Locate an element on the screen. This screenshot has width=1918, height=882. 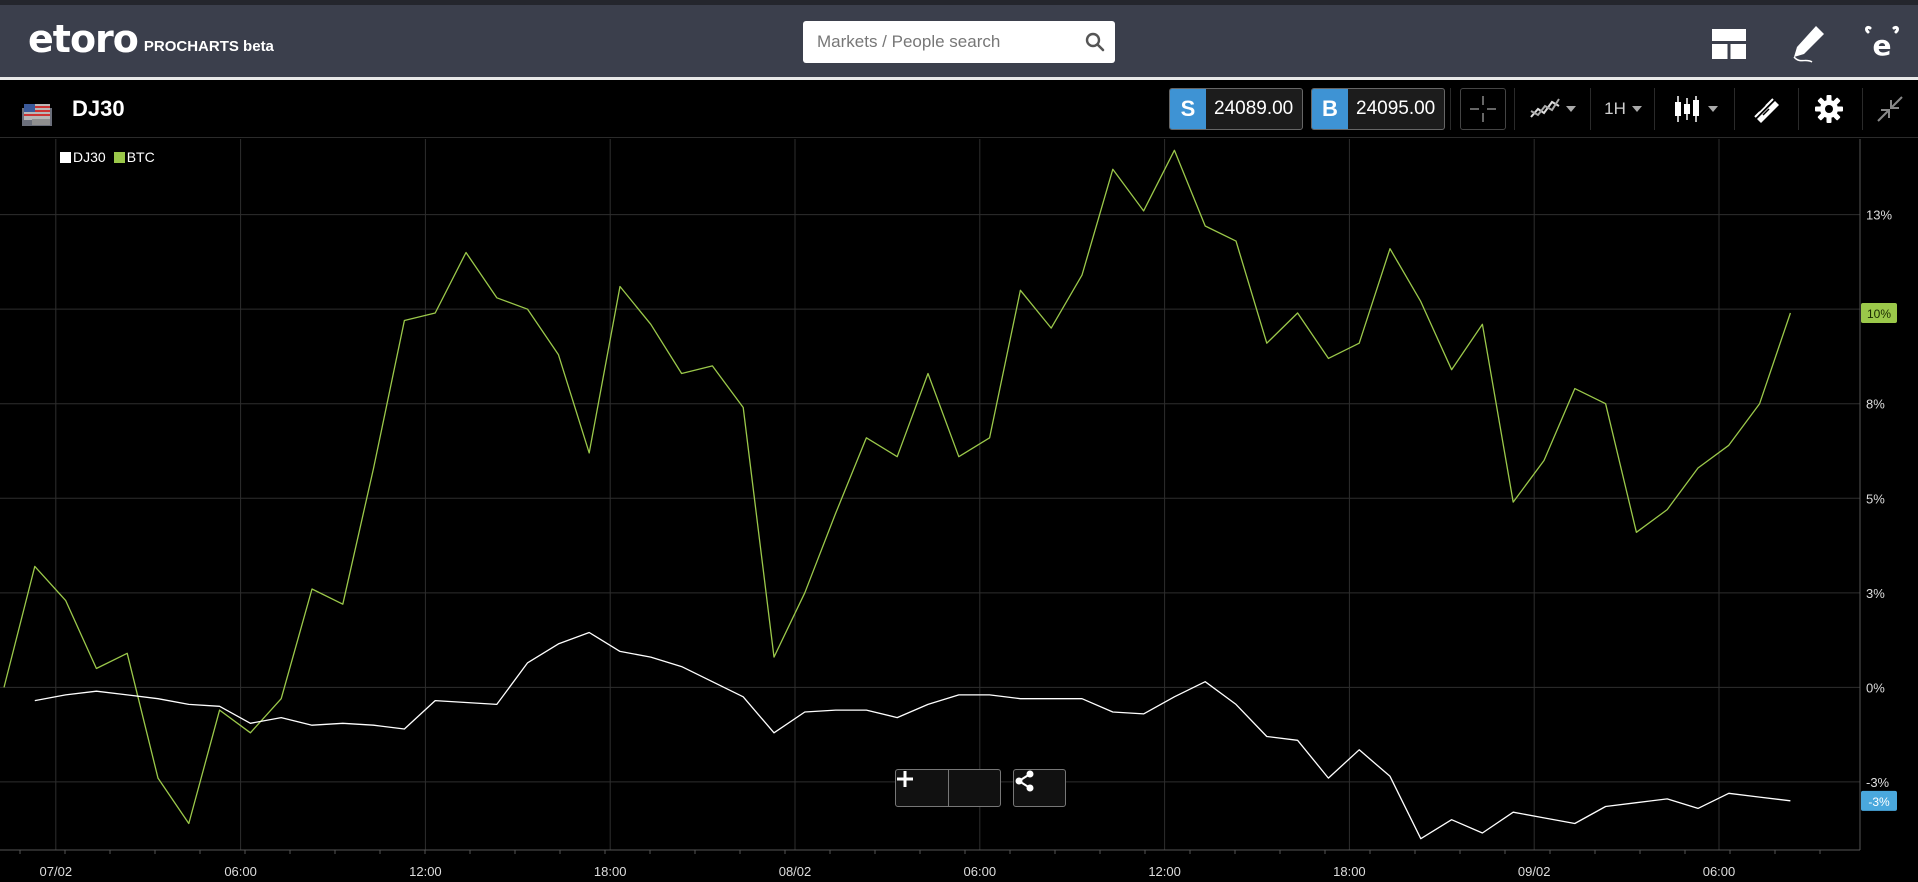
etoro-logo: etoro PROCHARTS beta is located at coordinates (151, 39).